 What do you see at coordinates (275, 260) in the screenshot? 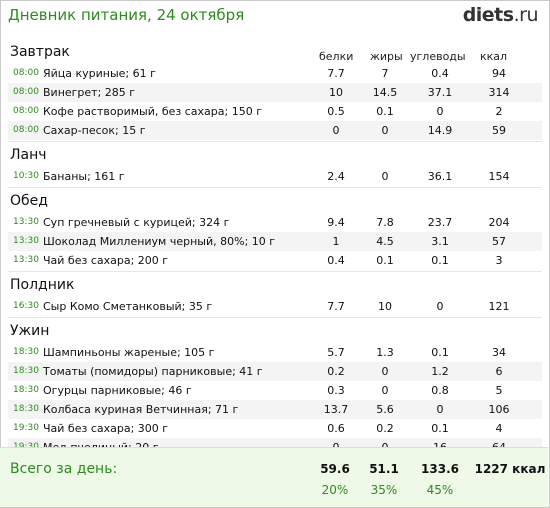
I see `food-row: 13:30 Чай без сахара; 200 г 0.4 0.1 0.1 3` at bounding box center [275, 260].